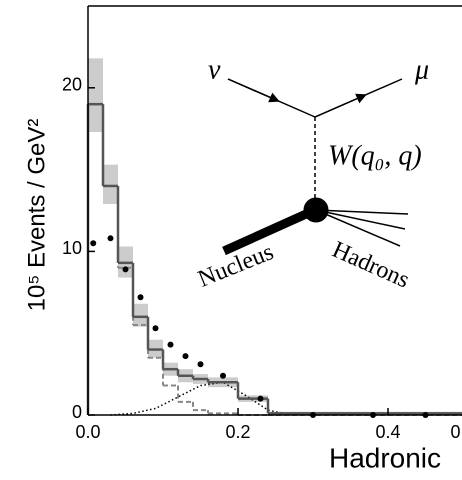 This screenshot has width=462, height=480. What do you see at coordinates (237, 432) in the screenshot?
I see `x-tick-label: 0.2` at bounding box center [237, 432].